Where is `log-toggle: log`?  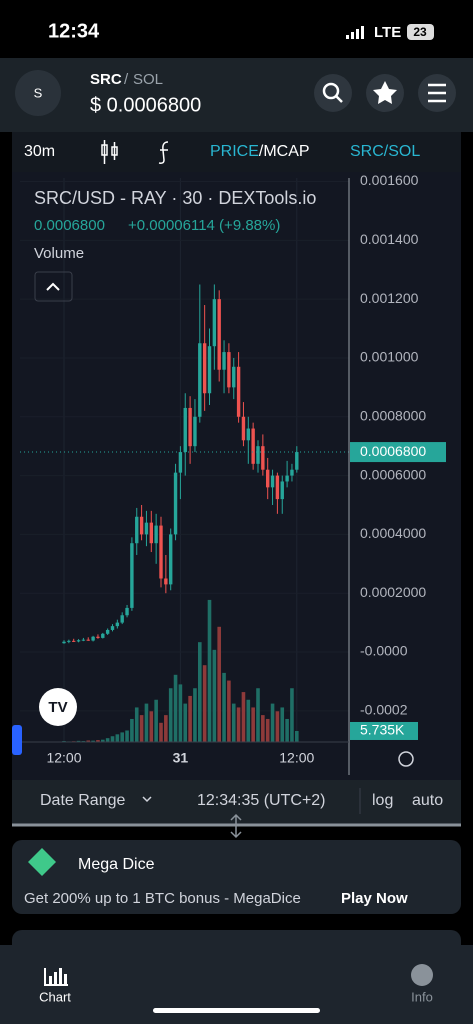
log-toggle: log is located at coordinates (382, 800).